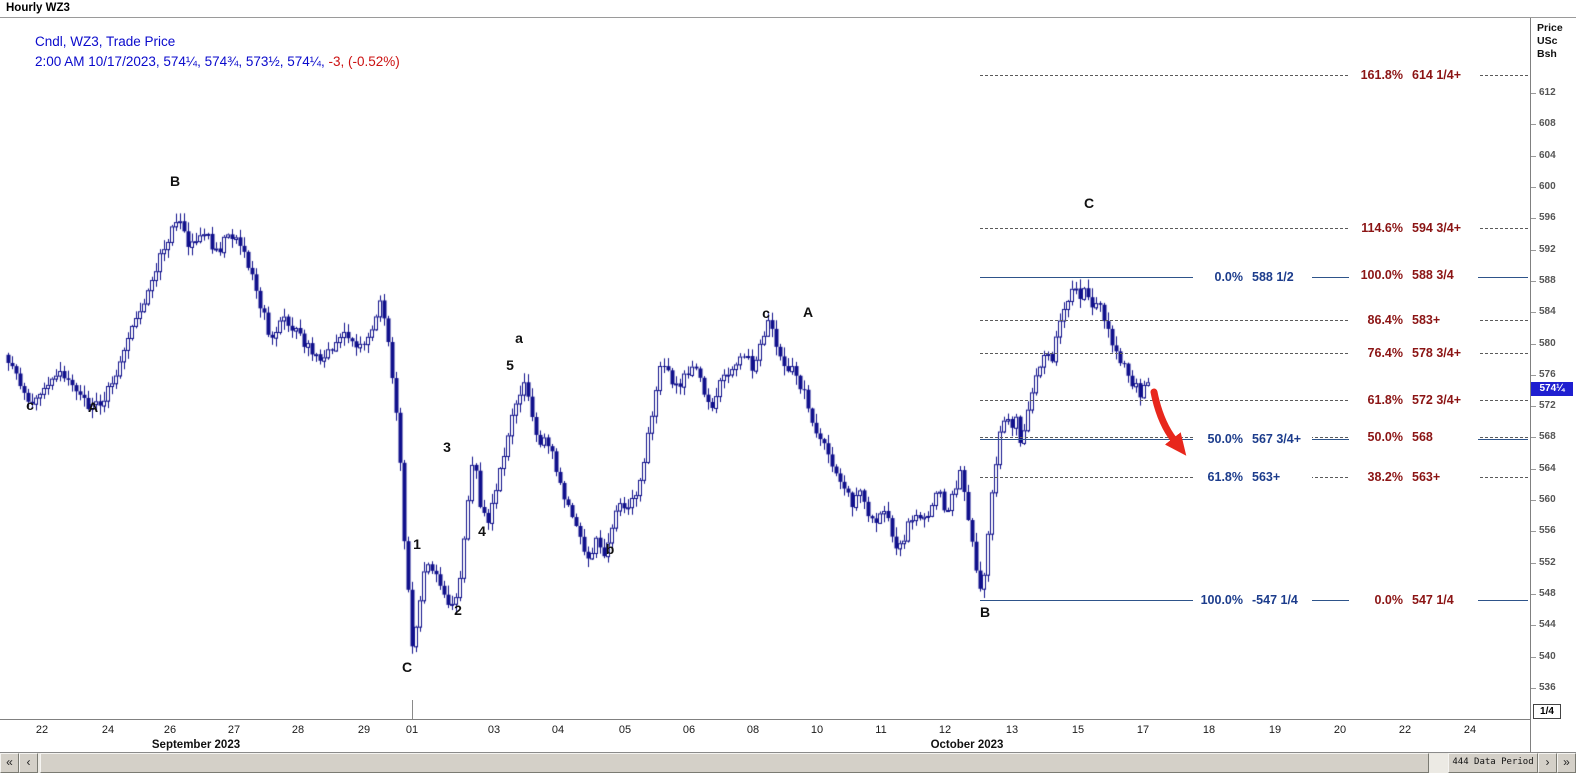  Describe the element at coordinates (1566, 763) in the screenshot. I see `scroll-far-right-button: »` at that location.